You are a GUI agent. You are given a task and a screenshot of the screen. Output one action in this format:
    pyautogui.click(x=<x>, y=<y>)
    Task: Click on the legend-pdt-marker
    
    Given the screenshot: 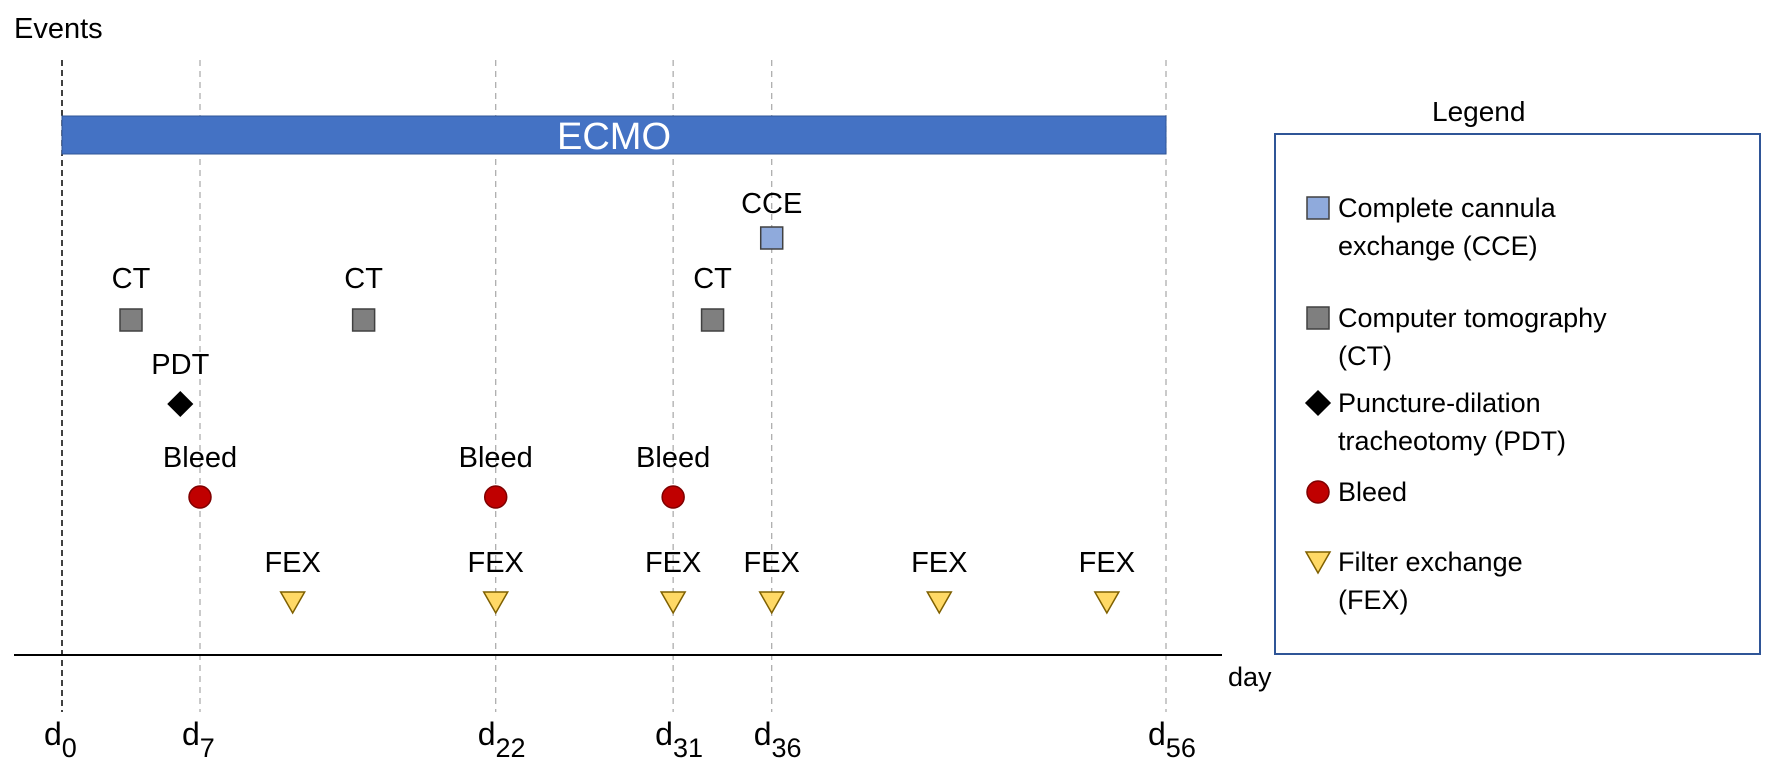 What is the action you would take?
    pyautogui.click(x=1318, y=403)
    